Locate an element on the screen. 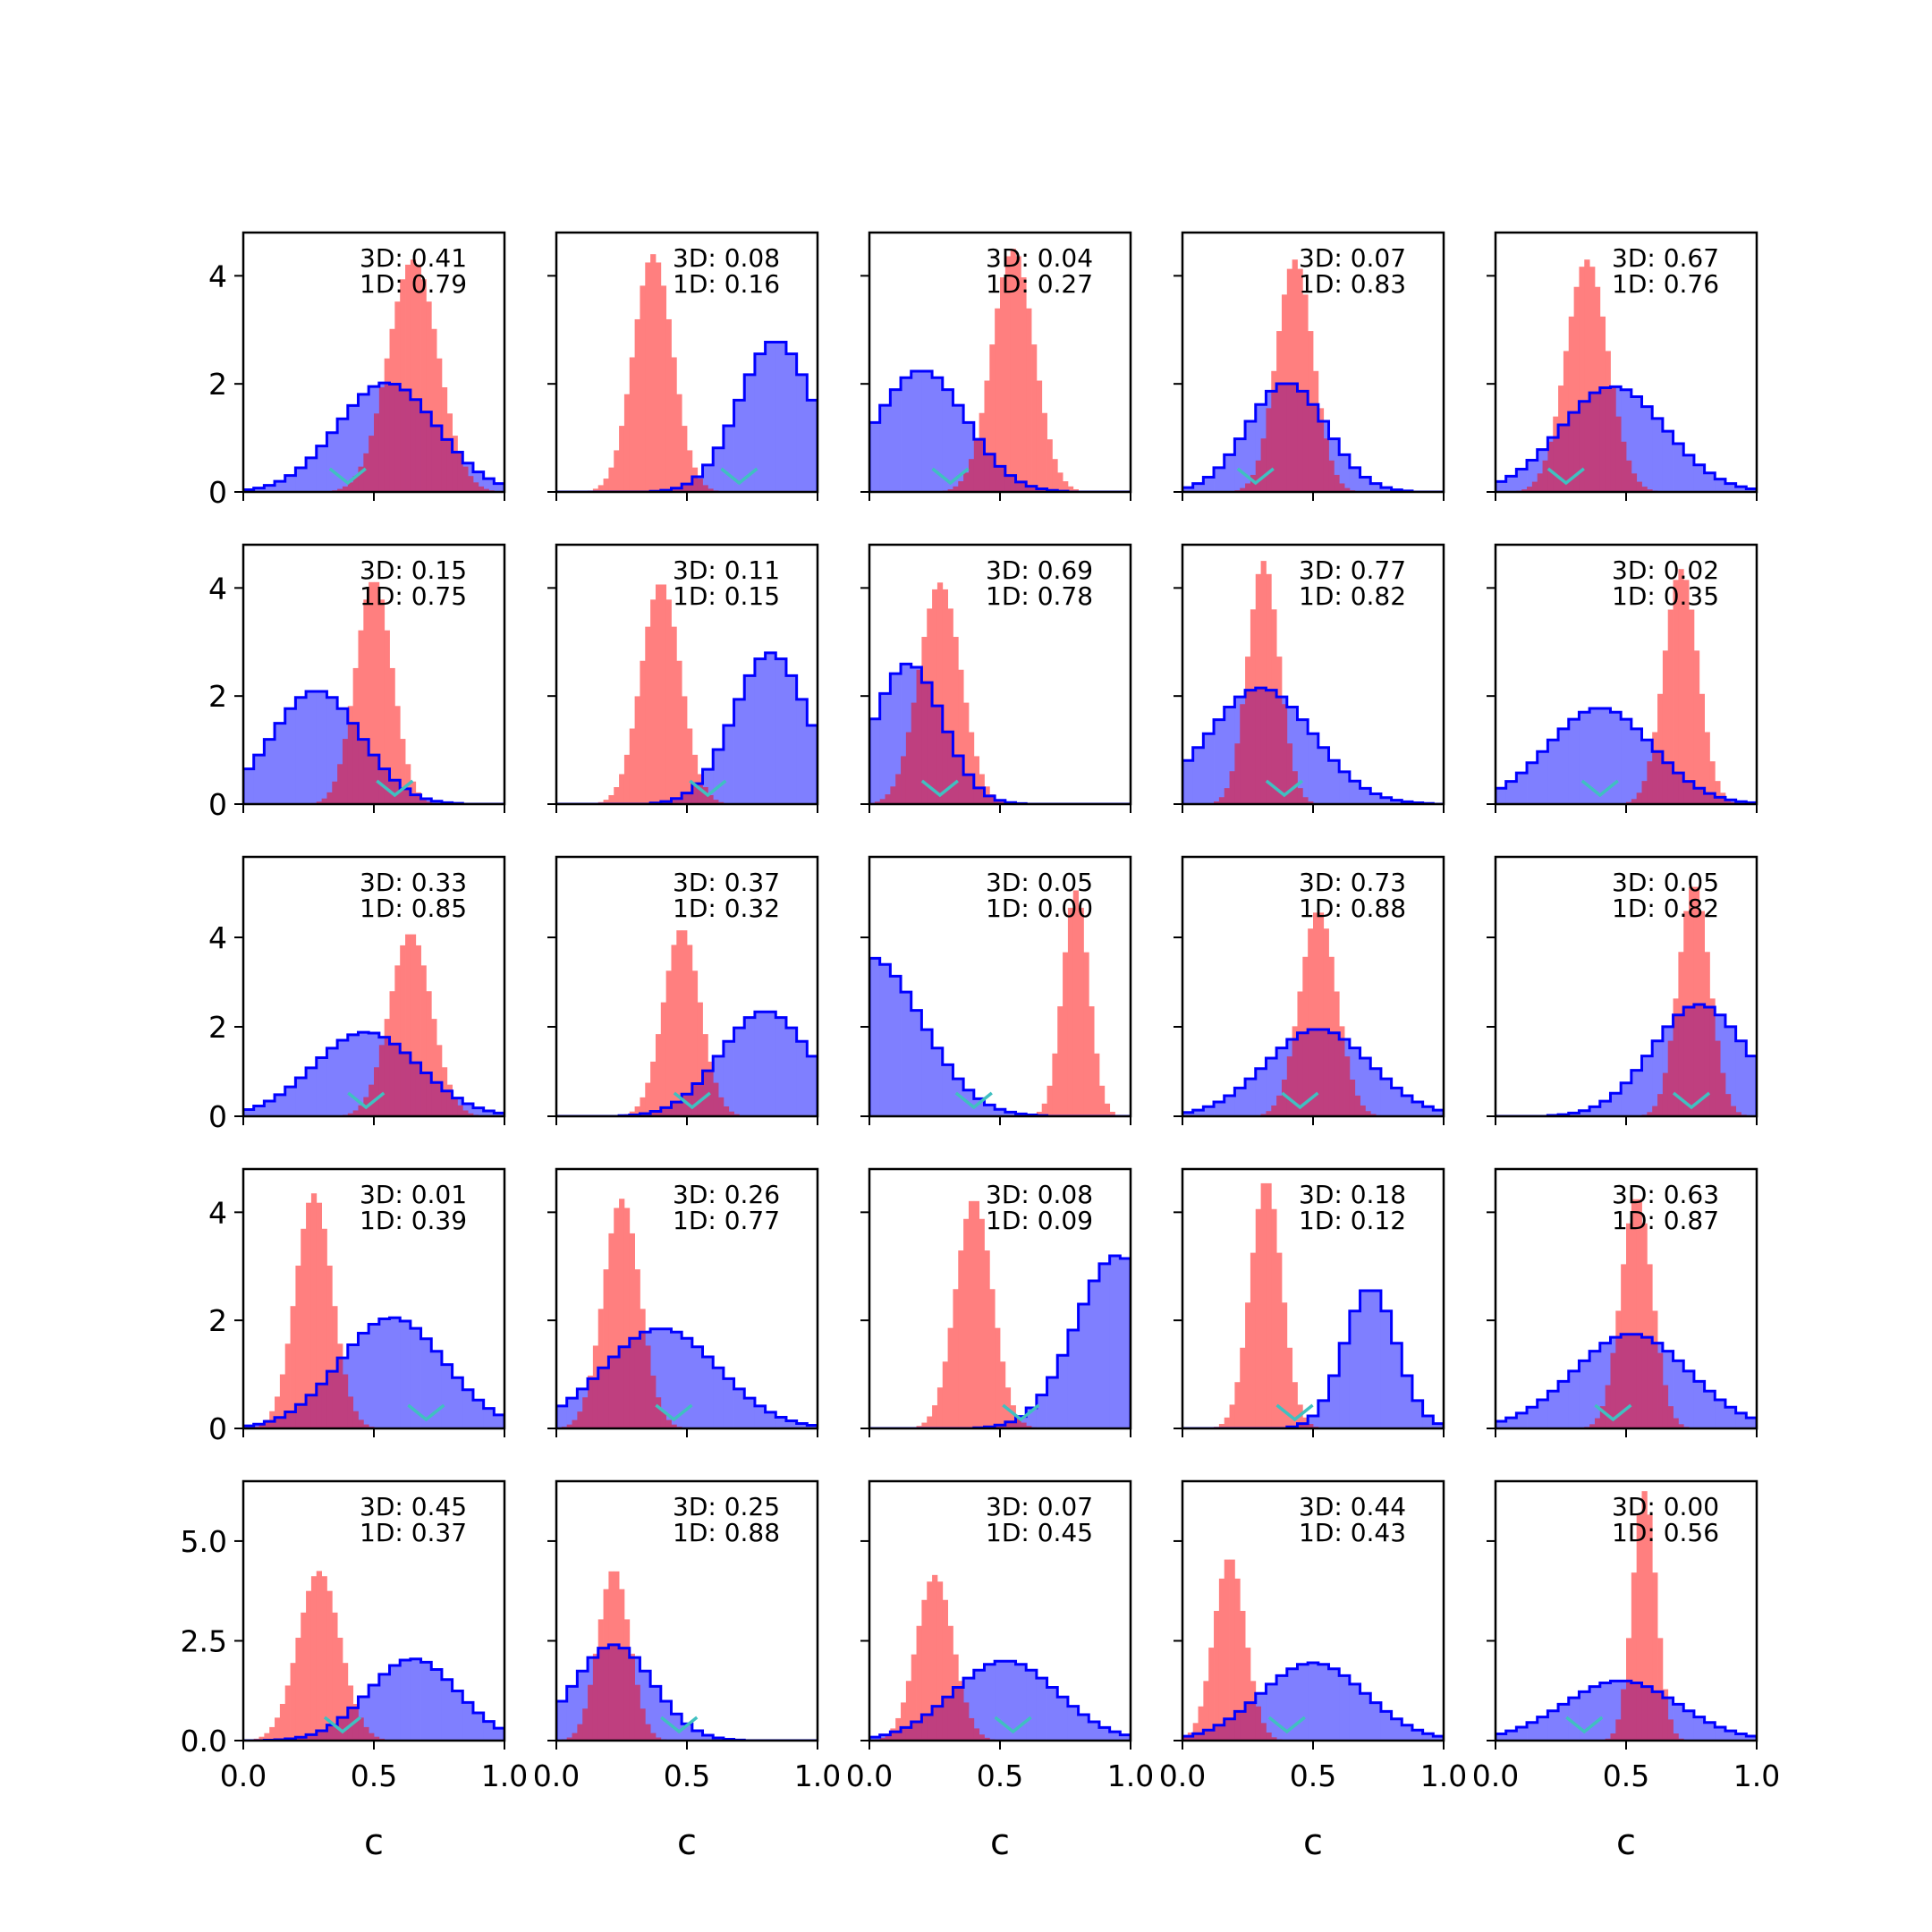  annotation-1d: 1D: 0.87 is located at coordinates (1665, 1220).